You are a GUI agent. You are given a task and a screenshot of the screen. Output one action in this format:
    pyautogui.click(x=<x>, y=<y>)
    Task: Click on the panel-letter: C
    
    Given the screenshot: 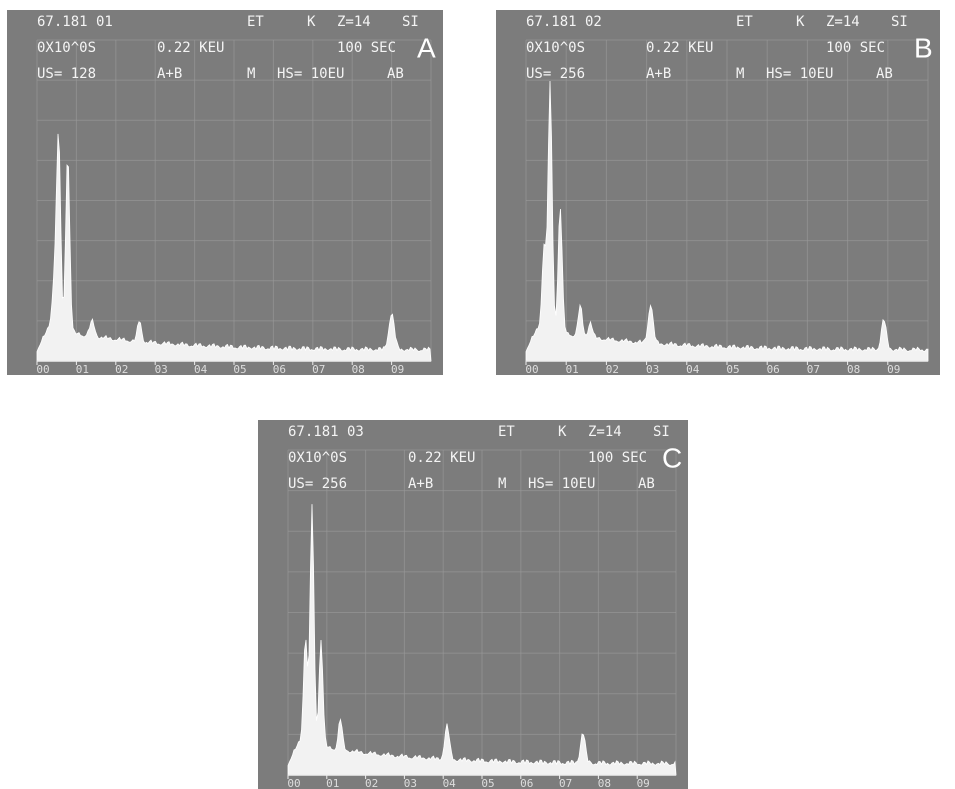 What is the action you would take?
    pyautogui.click(x=672, y=457)
    